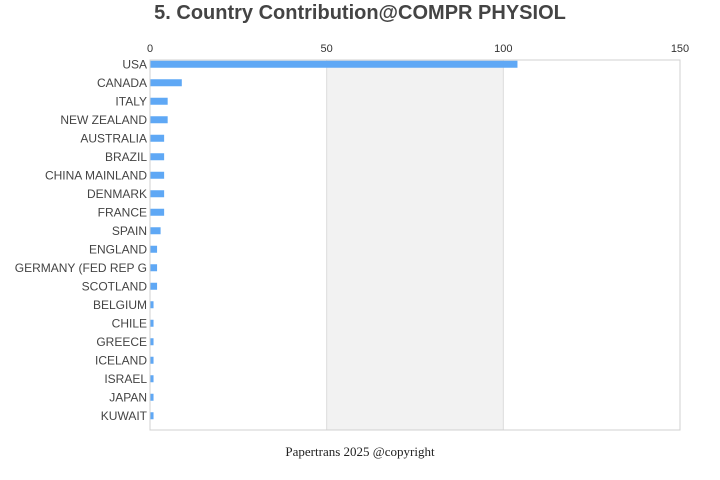  Describe the element at coordinates (117, 194) in the screenshot. I see `category-label: DENMARK` at that location.